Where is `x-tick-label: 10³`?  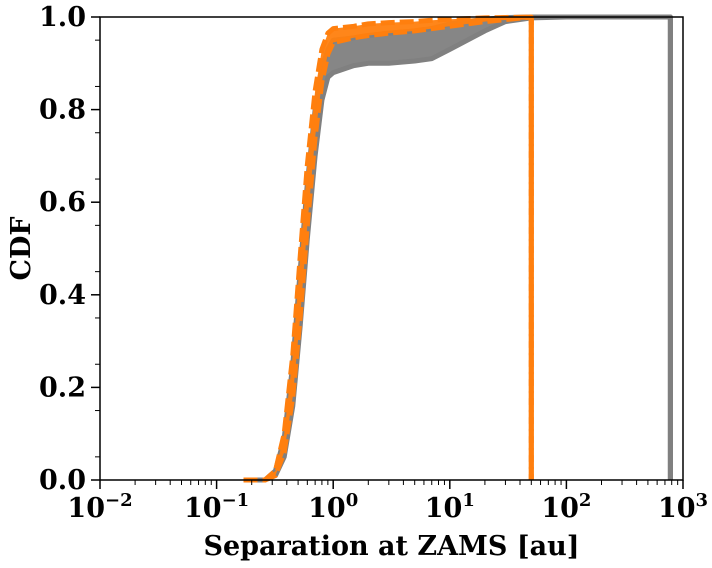
x-tick-label: 10³ is located at coordinates (683, 507).